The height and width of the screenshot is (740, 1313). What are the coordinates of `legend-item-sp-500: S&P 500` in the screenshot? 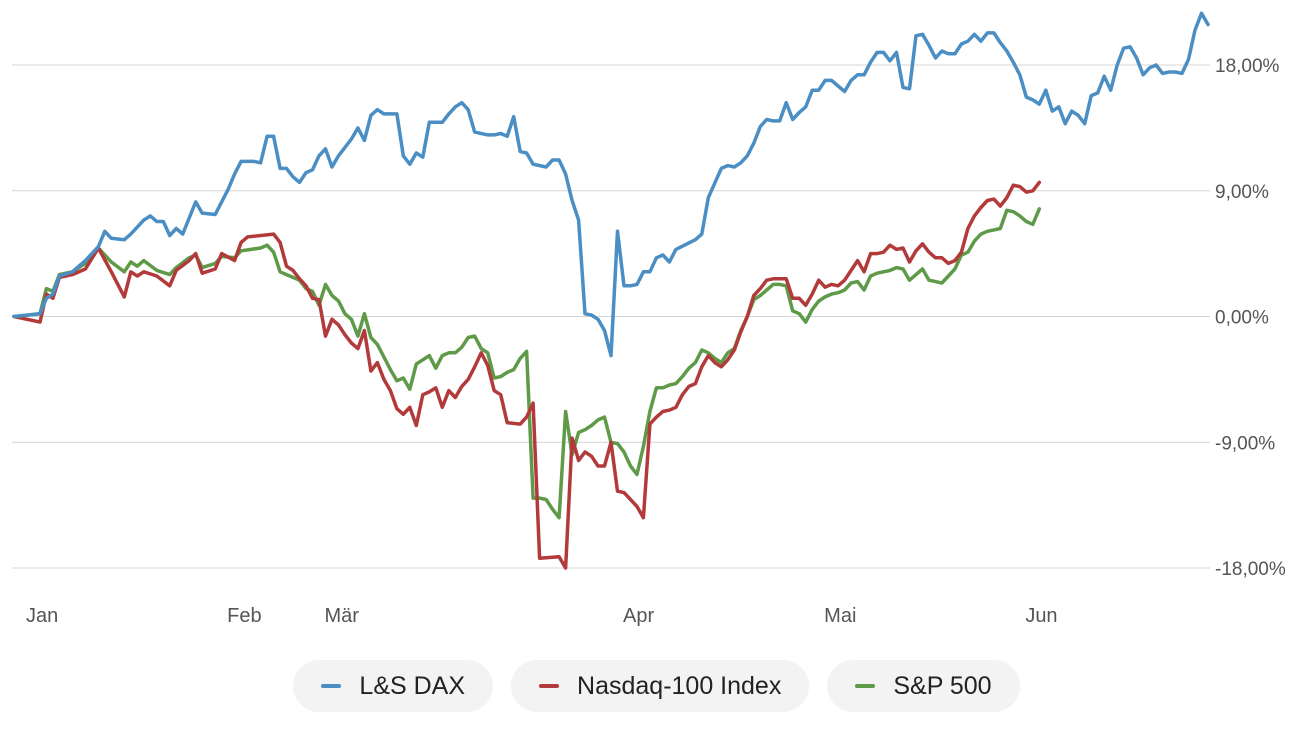 It's located at (923, 686).